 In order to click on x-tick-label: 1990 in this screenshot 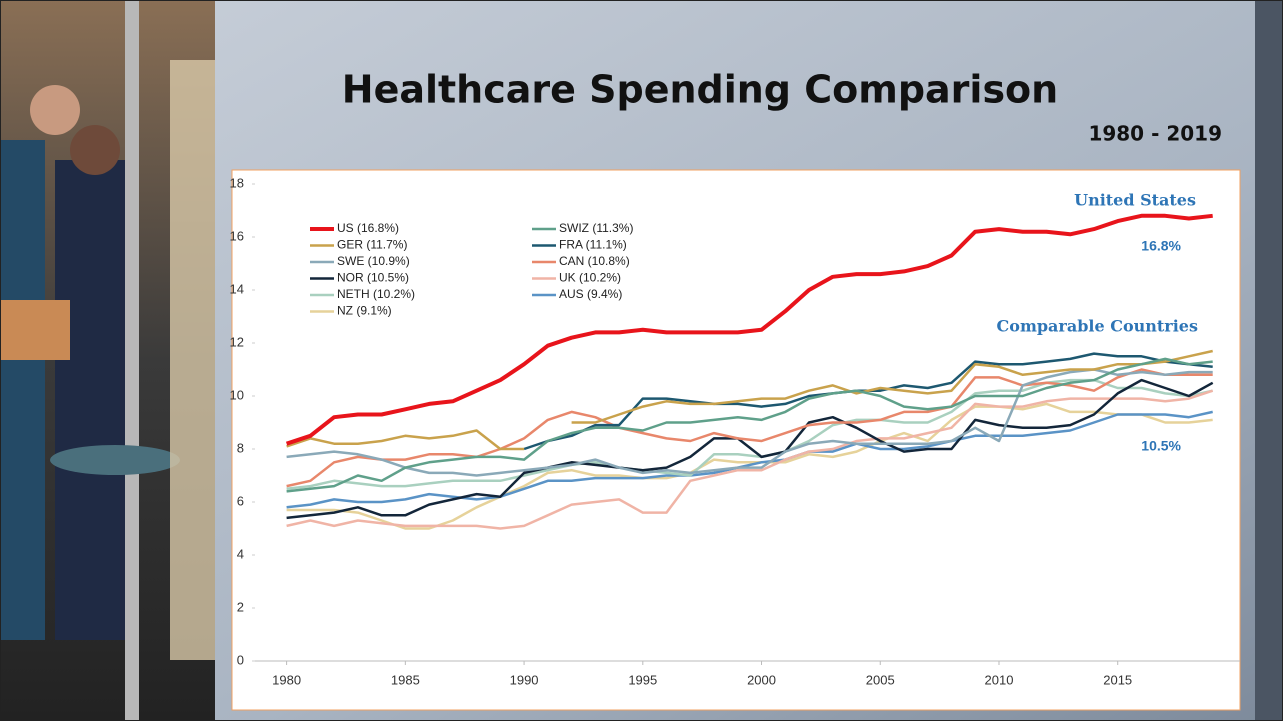, I will do `click(524, 679)`.